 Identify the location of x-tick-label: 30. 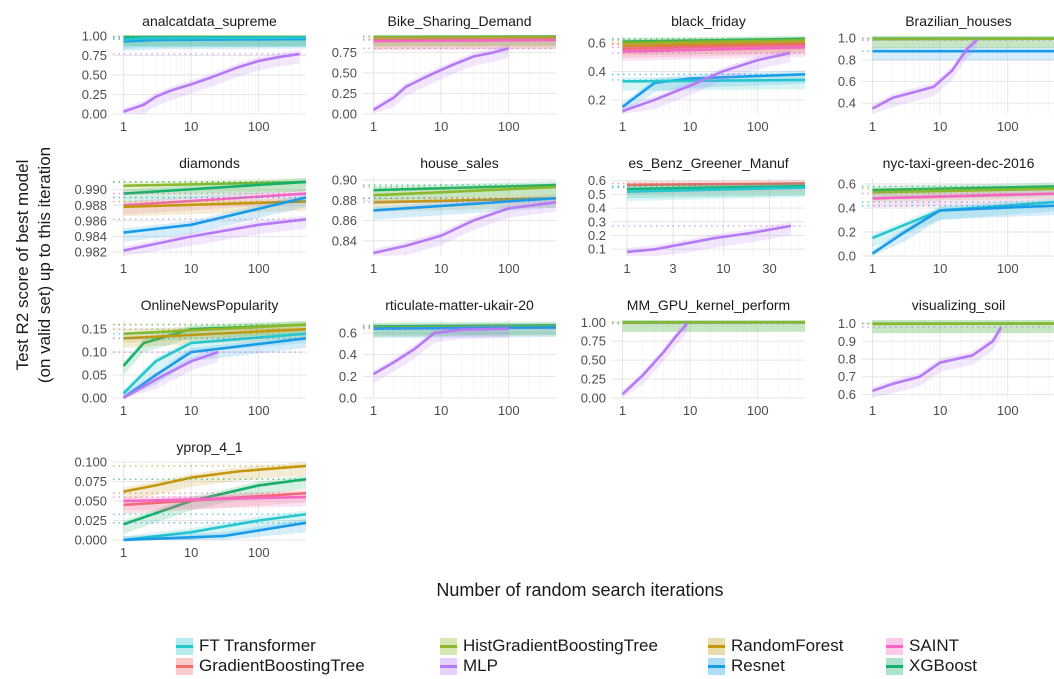
(769, 268).